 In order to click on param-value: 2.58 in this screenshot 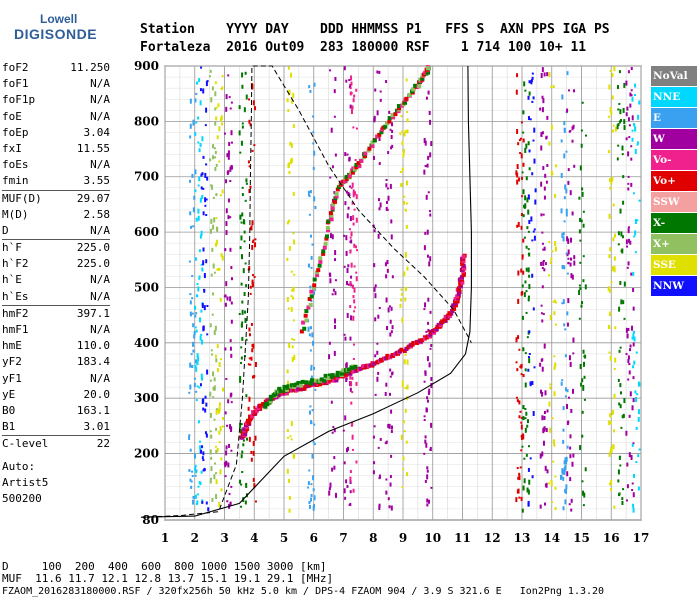, I will do `click(97, 214)`.